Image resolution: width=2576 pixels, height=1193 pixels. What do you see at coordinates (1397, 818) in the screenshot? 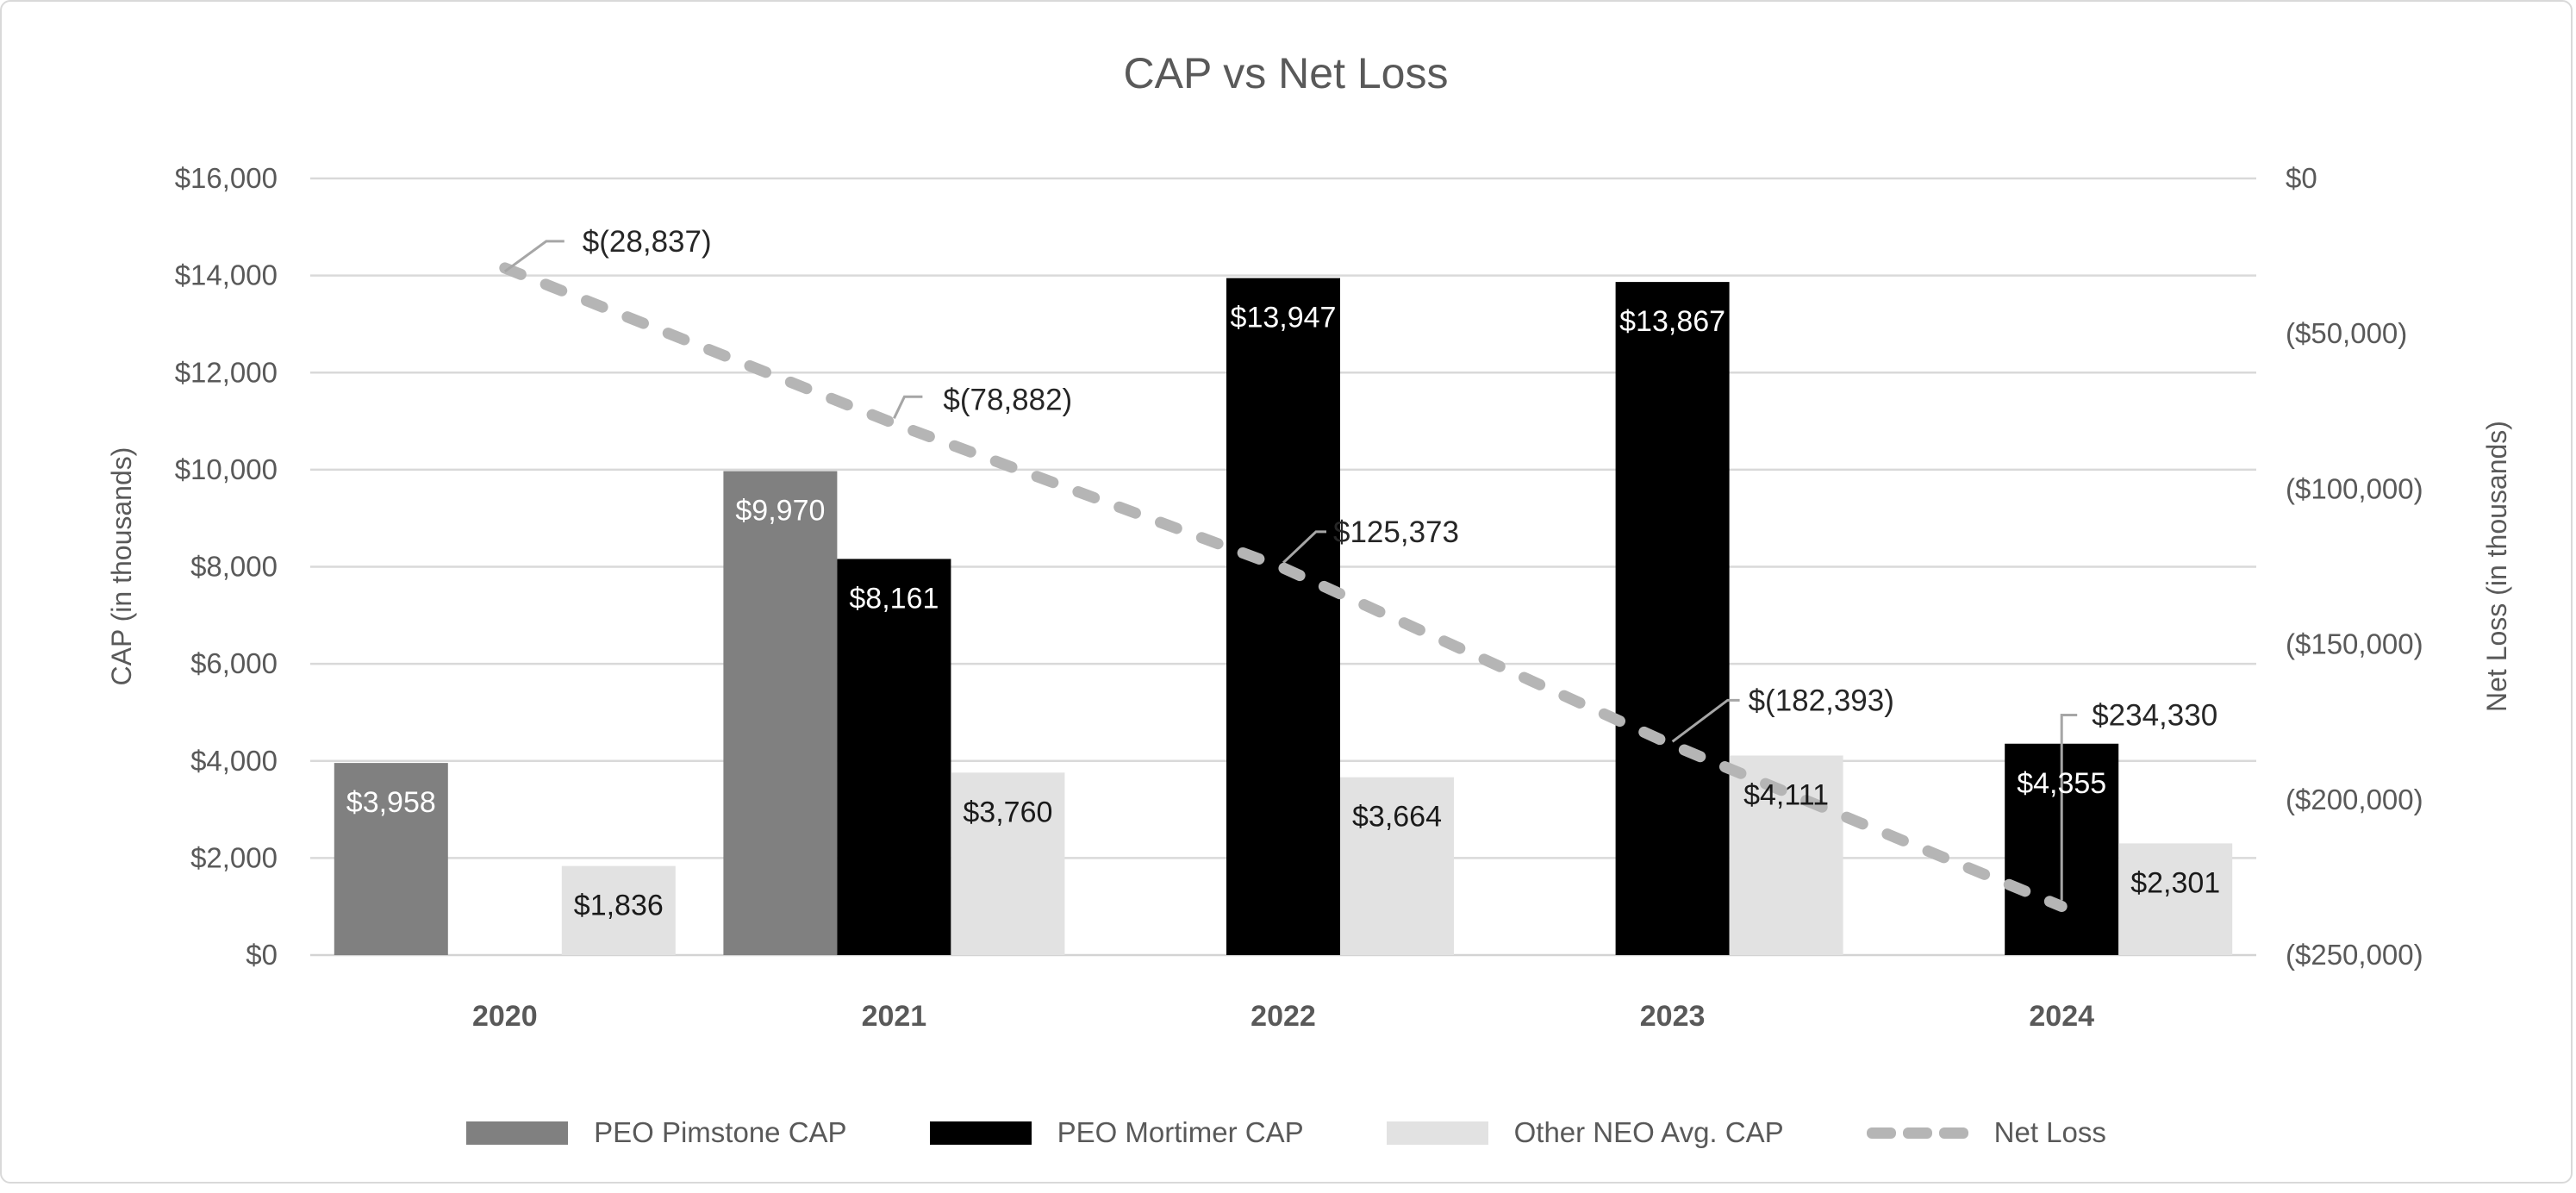
I see `bar-label-2022: $3,664` at bounding box center [1397, 818].